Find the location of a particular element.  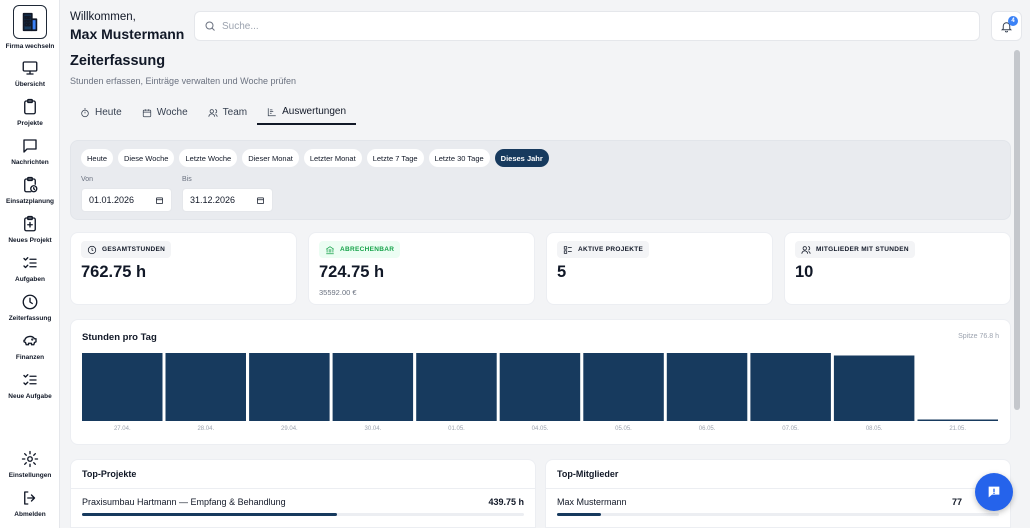

sidebar-item-label: Neues Projekt is located at coordinates (30, 240).